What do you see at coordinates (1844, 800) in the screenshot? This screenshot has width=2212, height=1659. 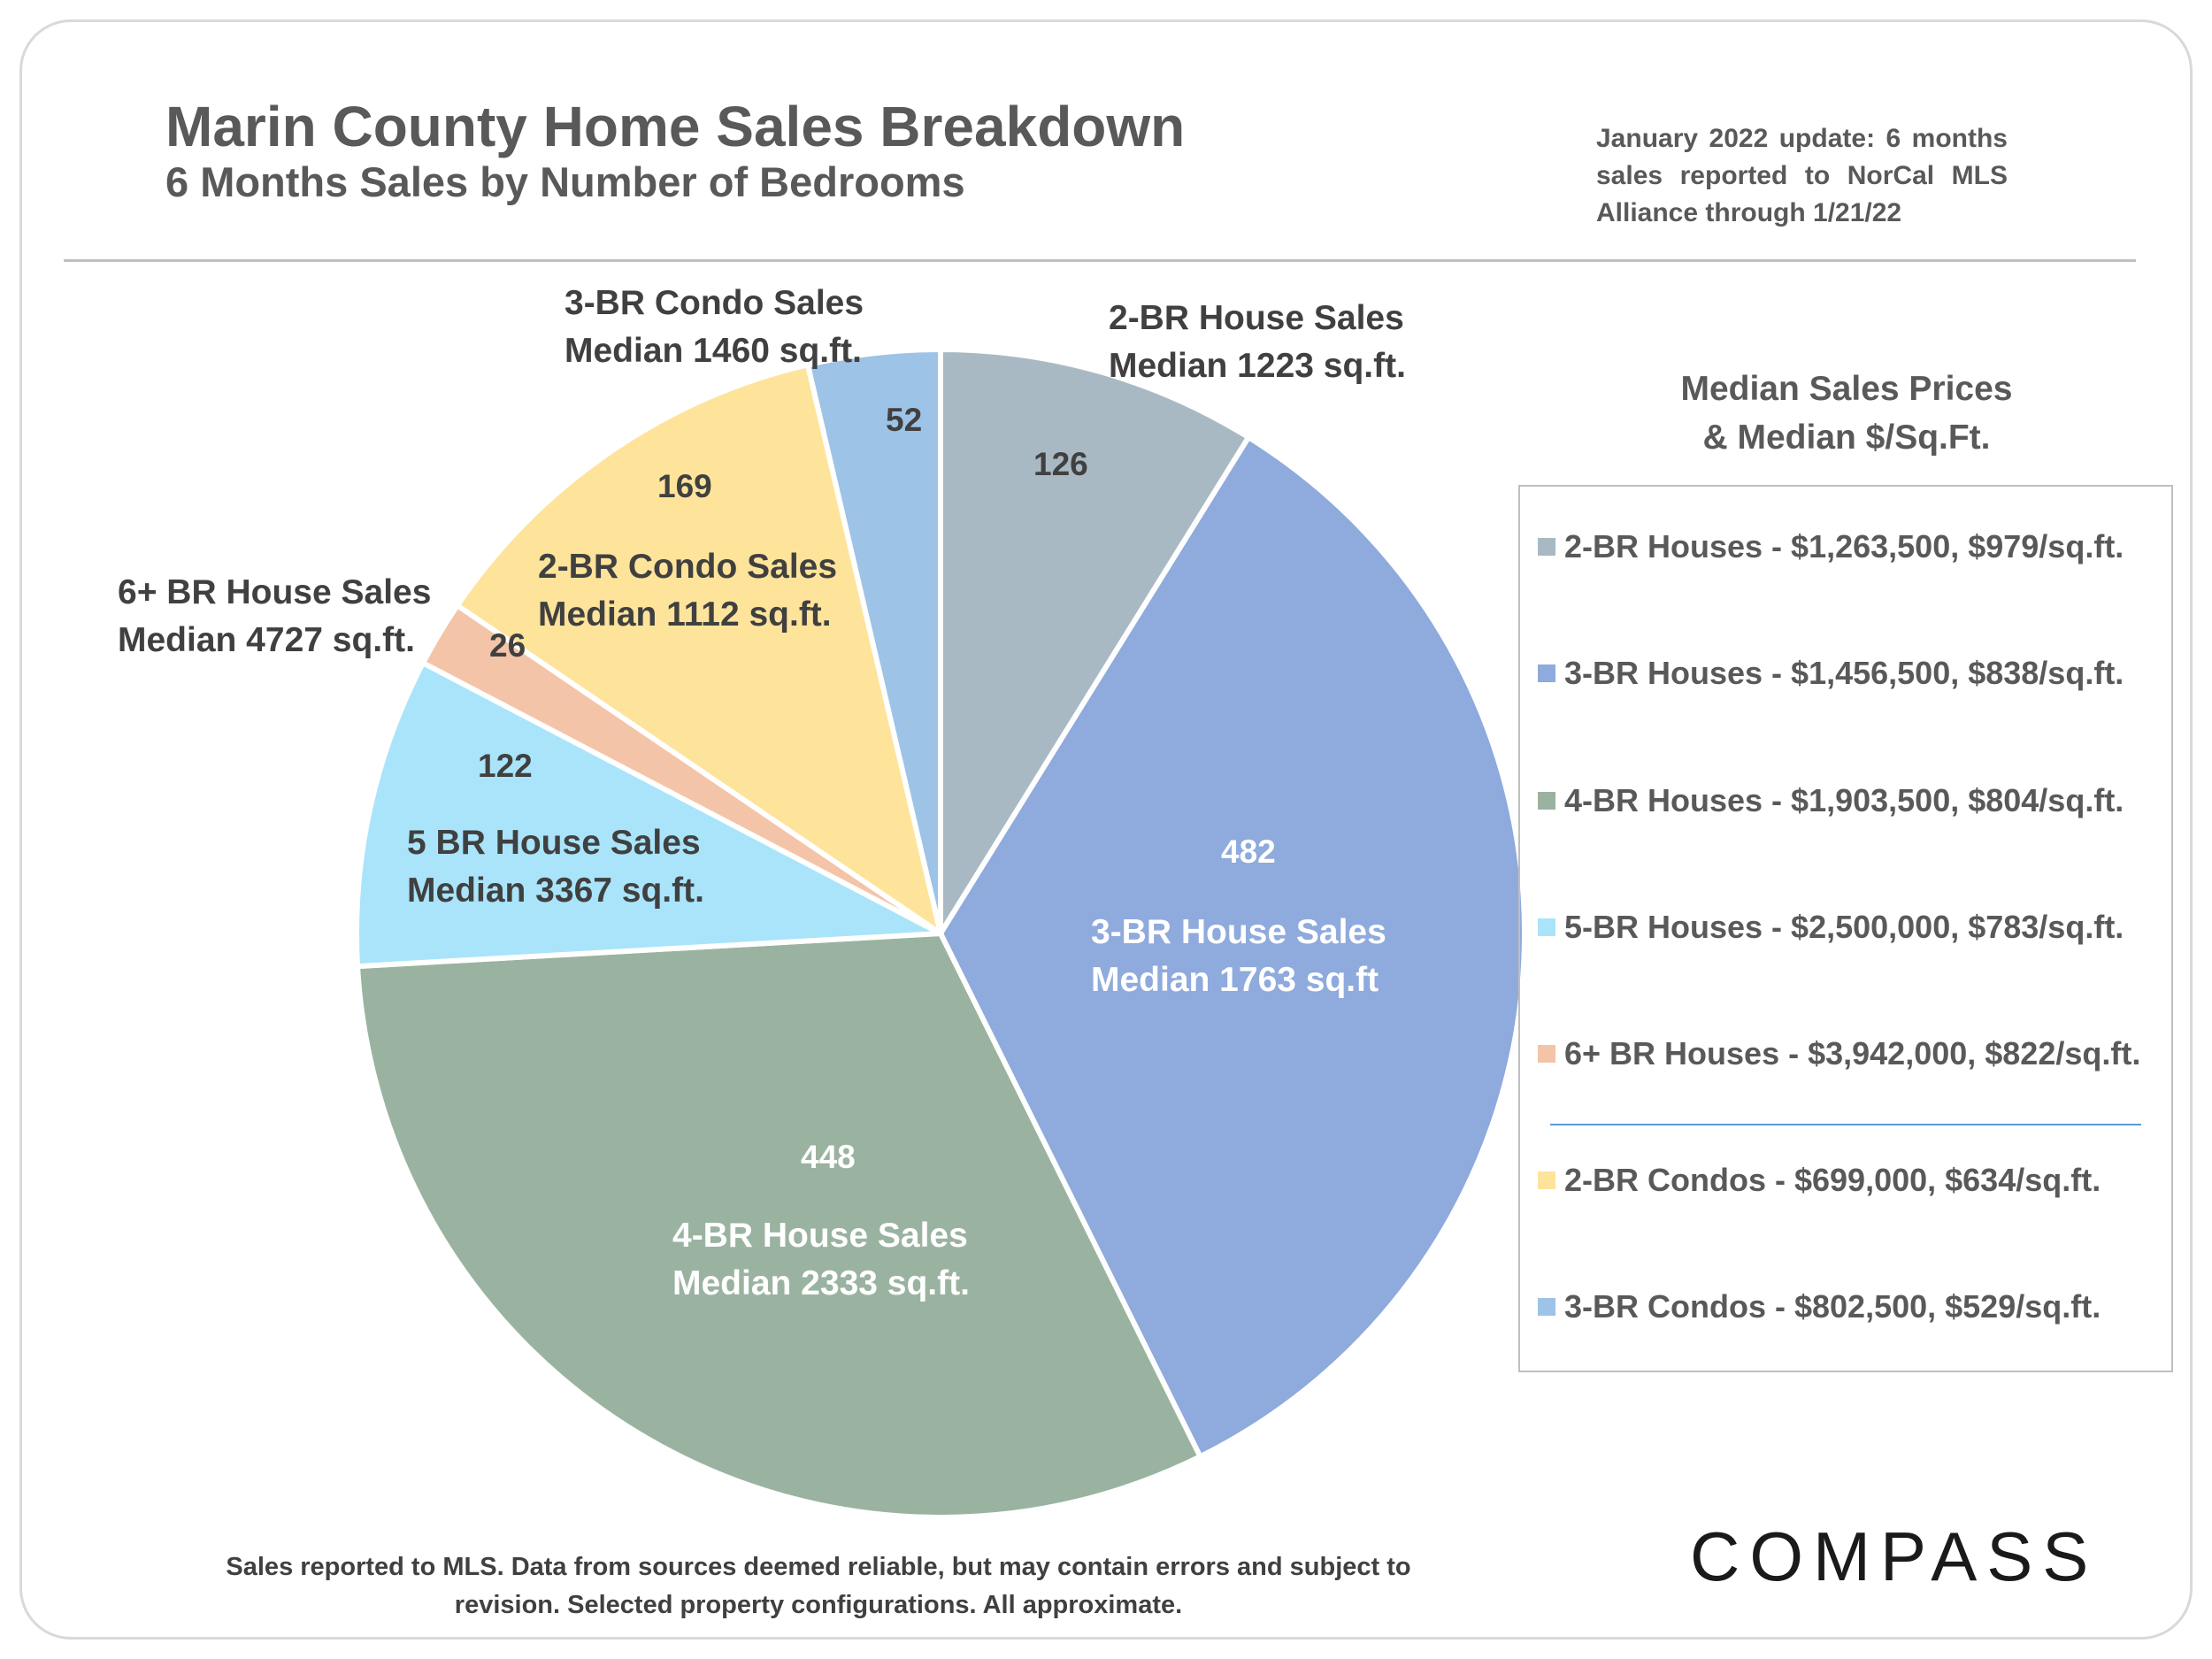 I see `legend-label: 4-BR Houses - $1,903,500, $804/sq.ft.` at bounding box center [1844, 800].